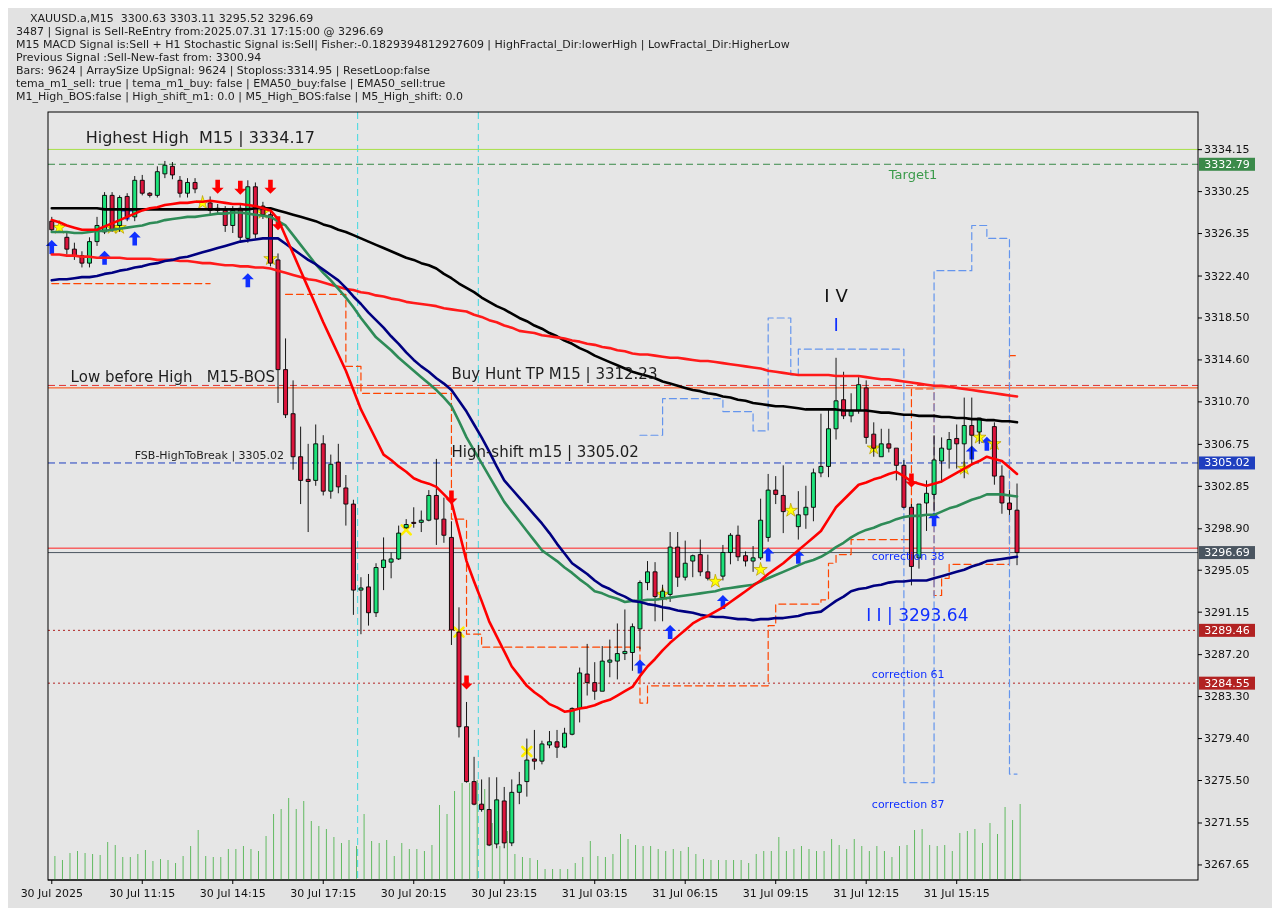 Image resolution: width=1280 pixels, height=920 pixels. Describe the element at coordinates (323, 893) in the screenshot. I see `x-tick-label: 30 Jul 17:15` at that location.